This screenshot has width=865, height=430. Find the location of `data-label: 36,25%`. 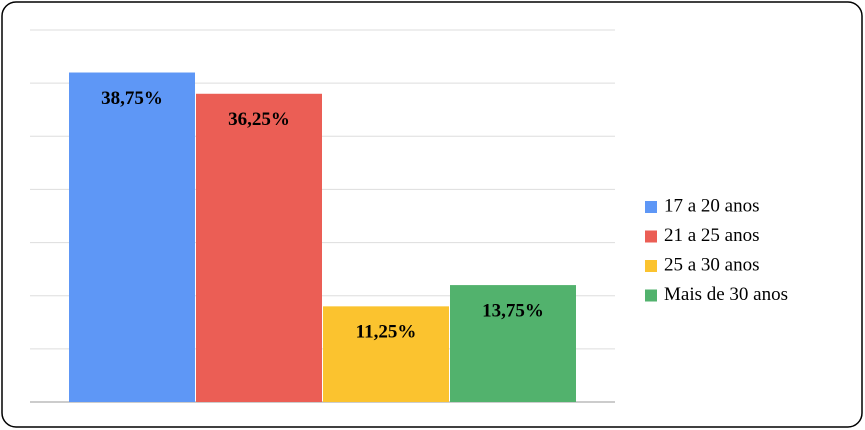

data-label: 36,25% is located at coordinates (259, 119).